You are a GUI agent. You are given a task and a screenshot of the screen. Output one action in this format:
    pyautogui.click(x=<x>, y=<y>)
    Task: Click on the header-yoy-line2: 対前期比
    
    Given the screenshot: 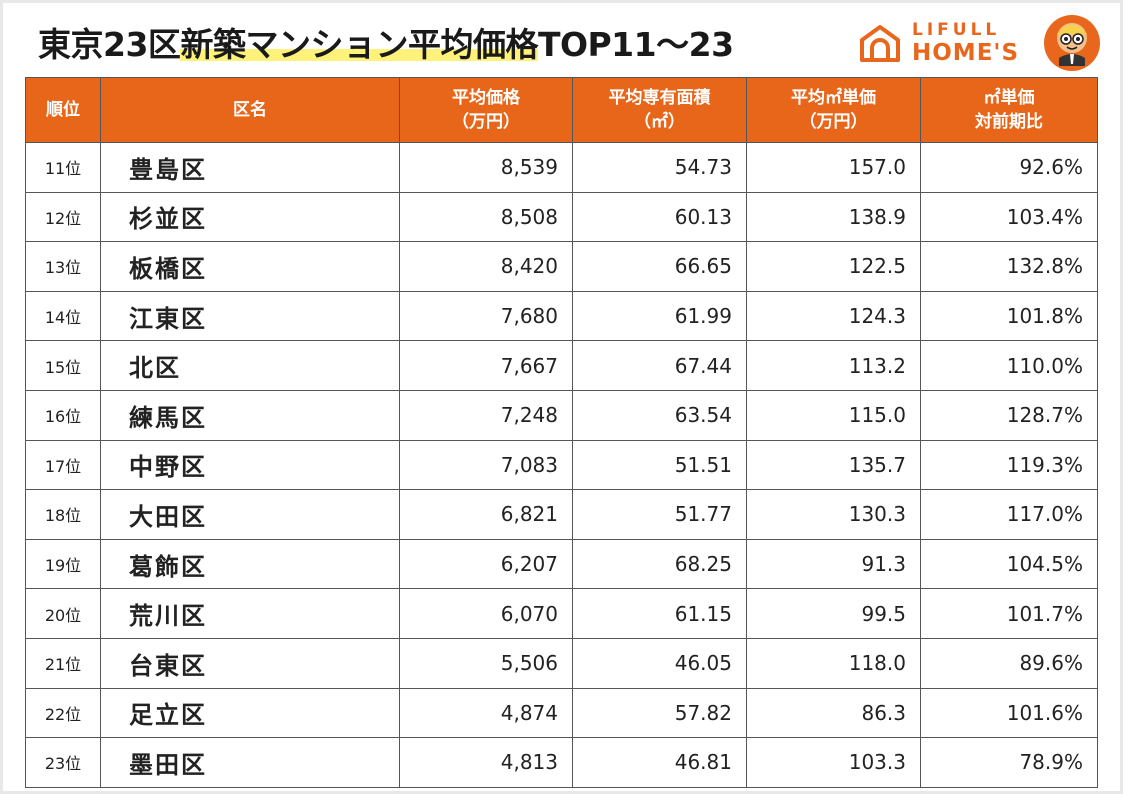 What is the action you would take?
    pyautogui.click(x=1009, y=122)
    